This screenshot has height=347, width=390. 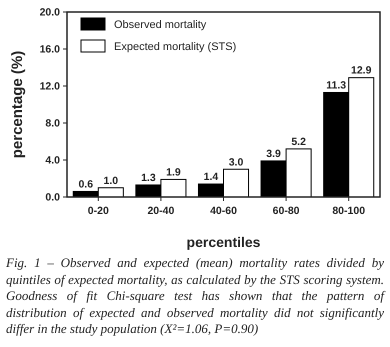 What do you see at coordinates (160, 24) in the screenshot?
I see `legend-label: Observed mortality` at bounding box center [160, 24].